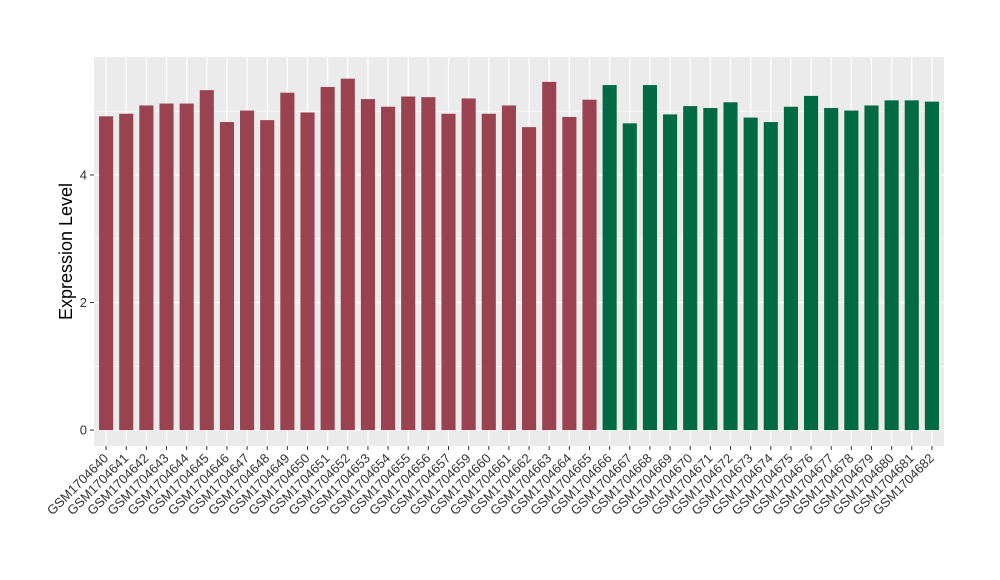 The height and width of the screenshot is (580, 1000). I want to click on y-tick-label: 4, so click(83, 174).